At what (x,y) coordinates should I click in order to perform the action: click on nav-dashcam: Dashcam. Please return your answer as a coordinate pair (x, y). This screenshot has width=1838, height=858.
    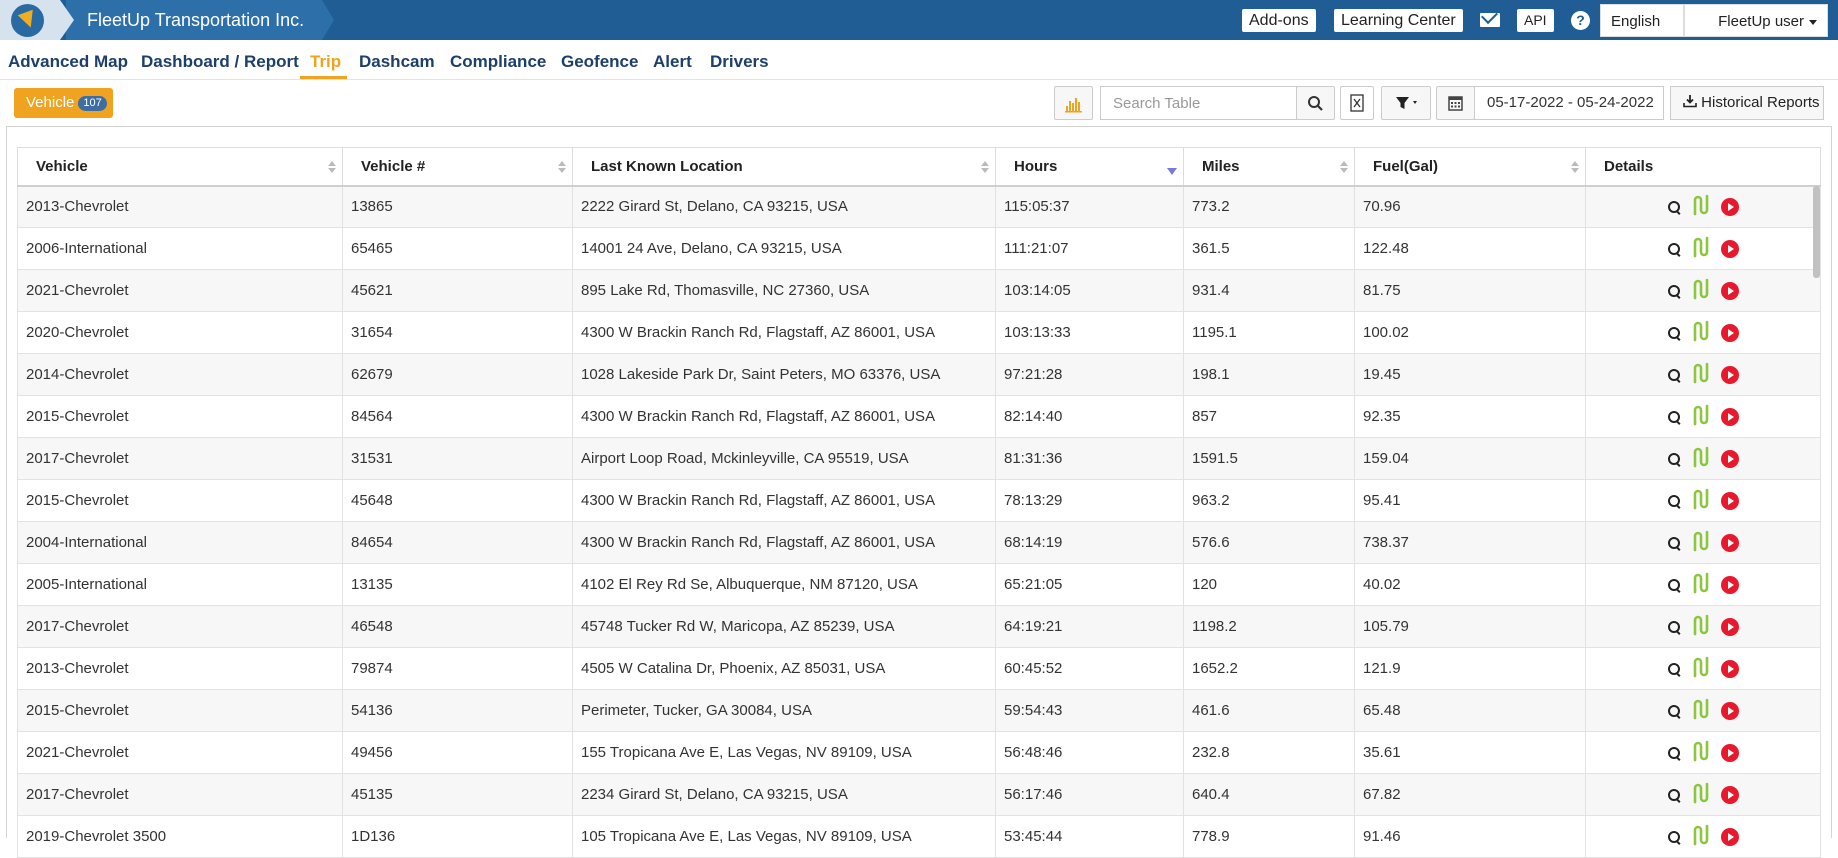
    Looking at the image, I should click on (397, 61).